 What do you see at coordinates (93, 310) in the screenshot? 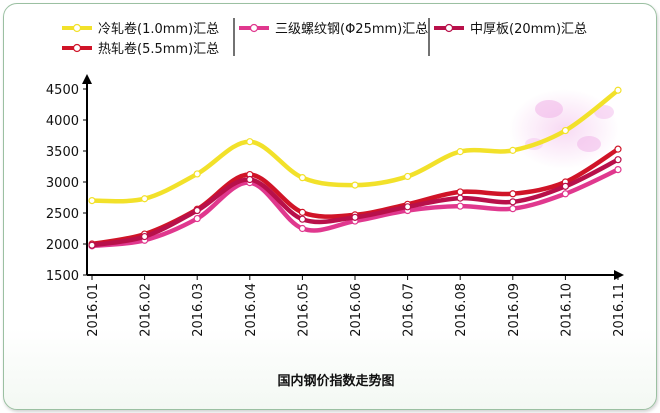
I see `x-tick-label: 2016.01` at bounding box center [93, 310].